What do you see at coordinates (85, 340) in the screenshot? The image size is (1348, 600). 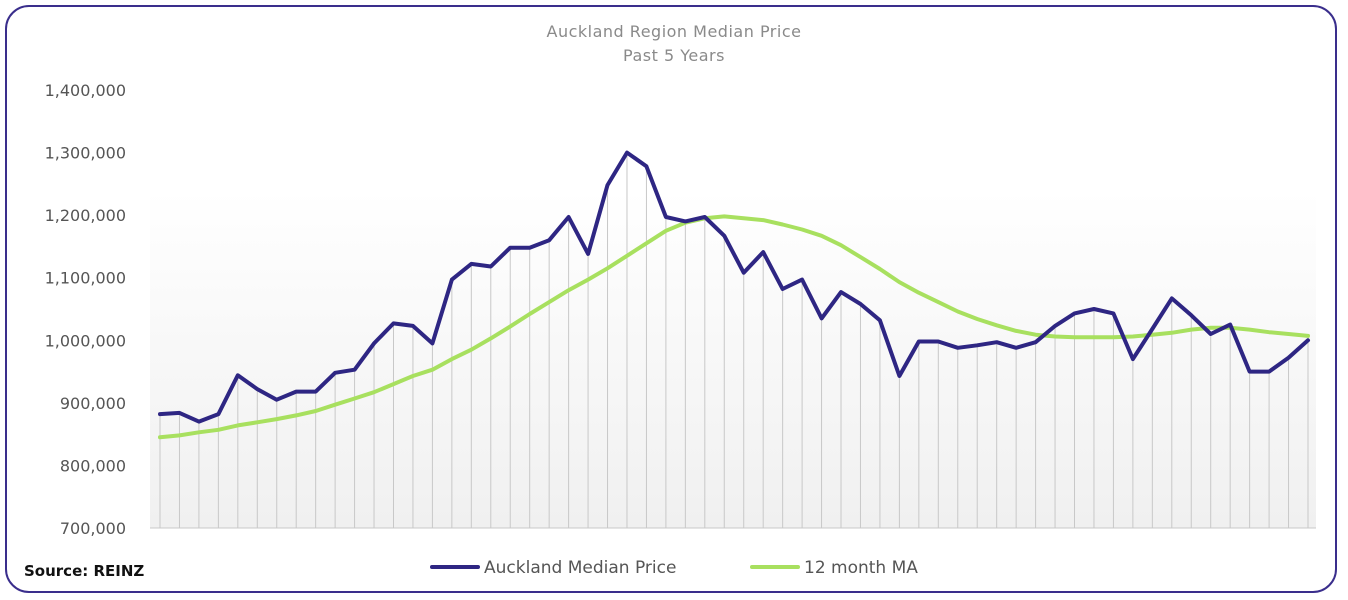 I see `y-tick-label: 1,000,000` at bounding box center [85, 340].